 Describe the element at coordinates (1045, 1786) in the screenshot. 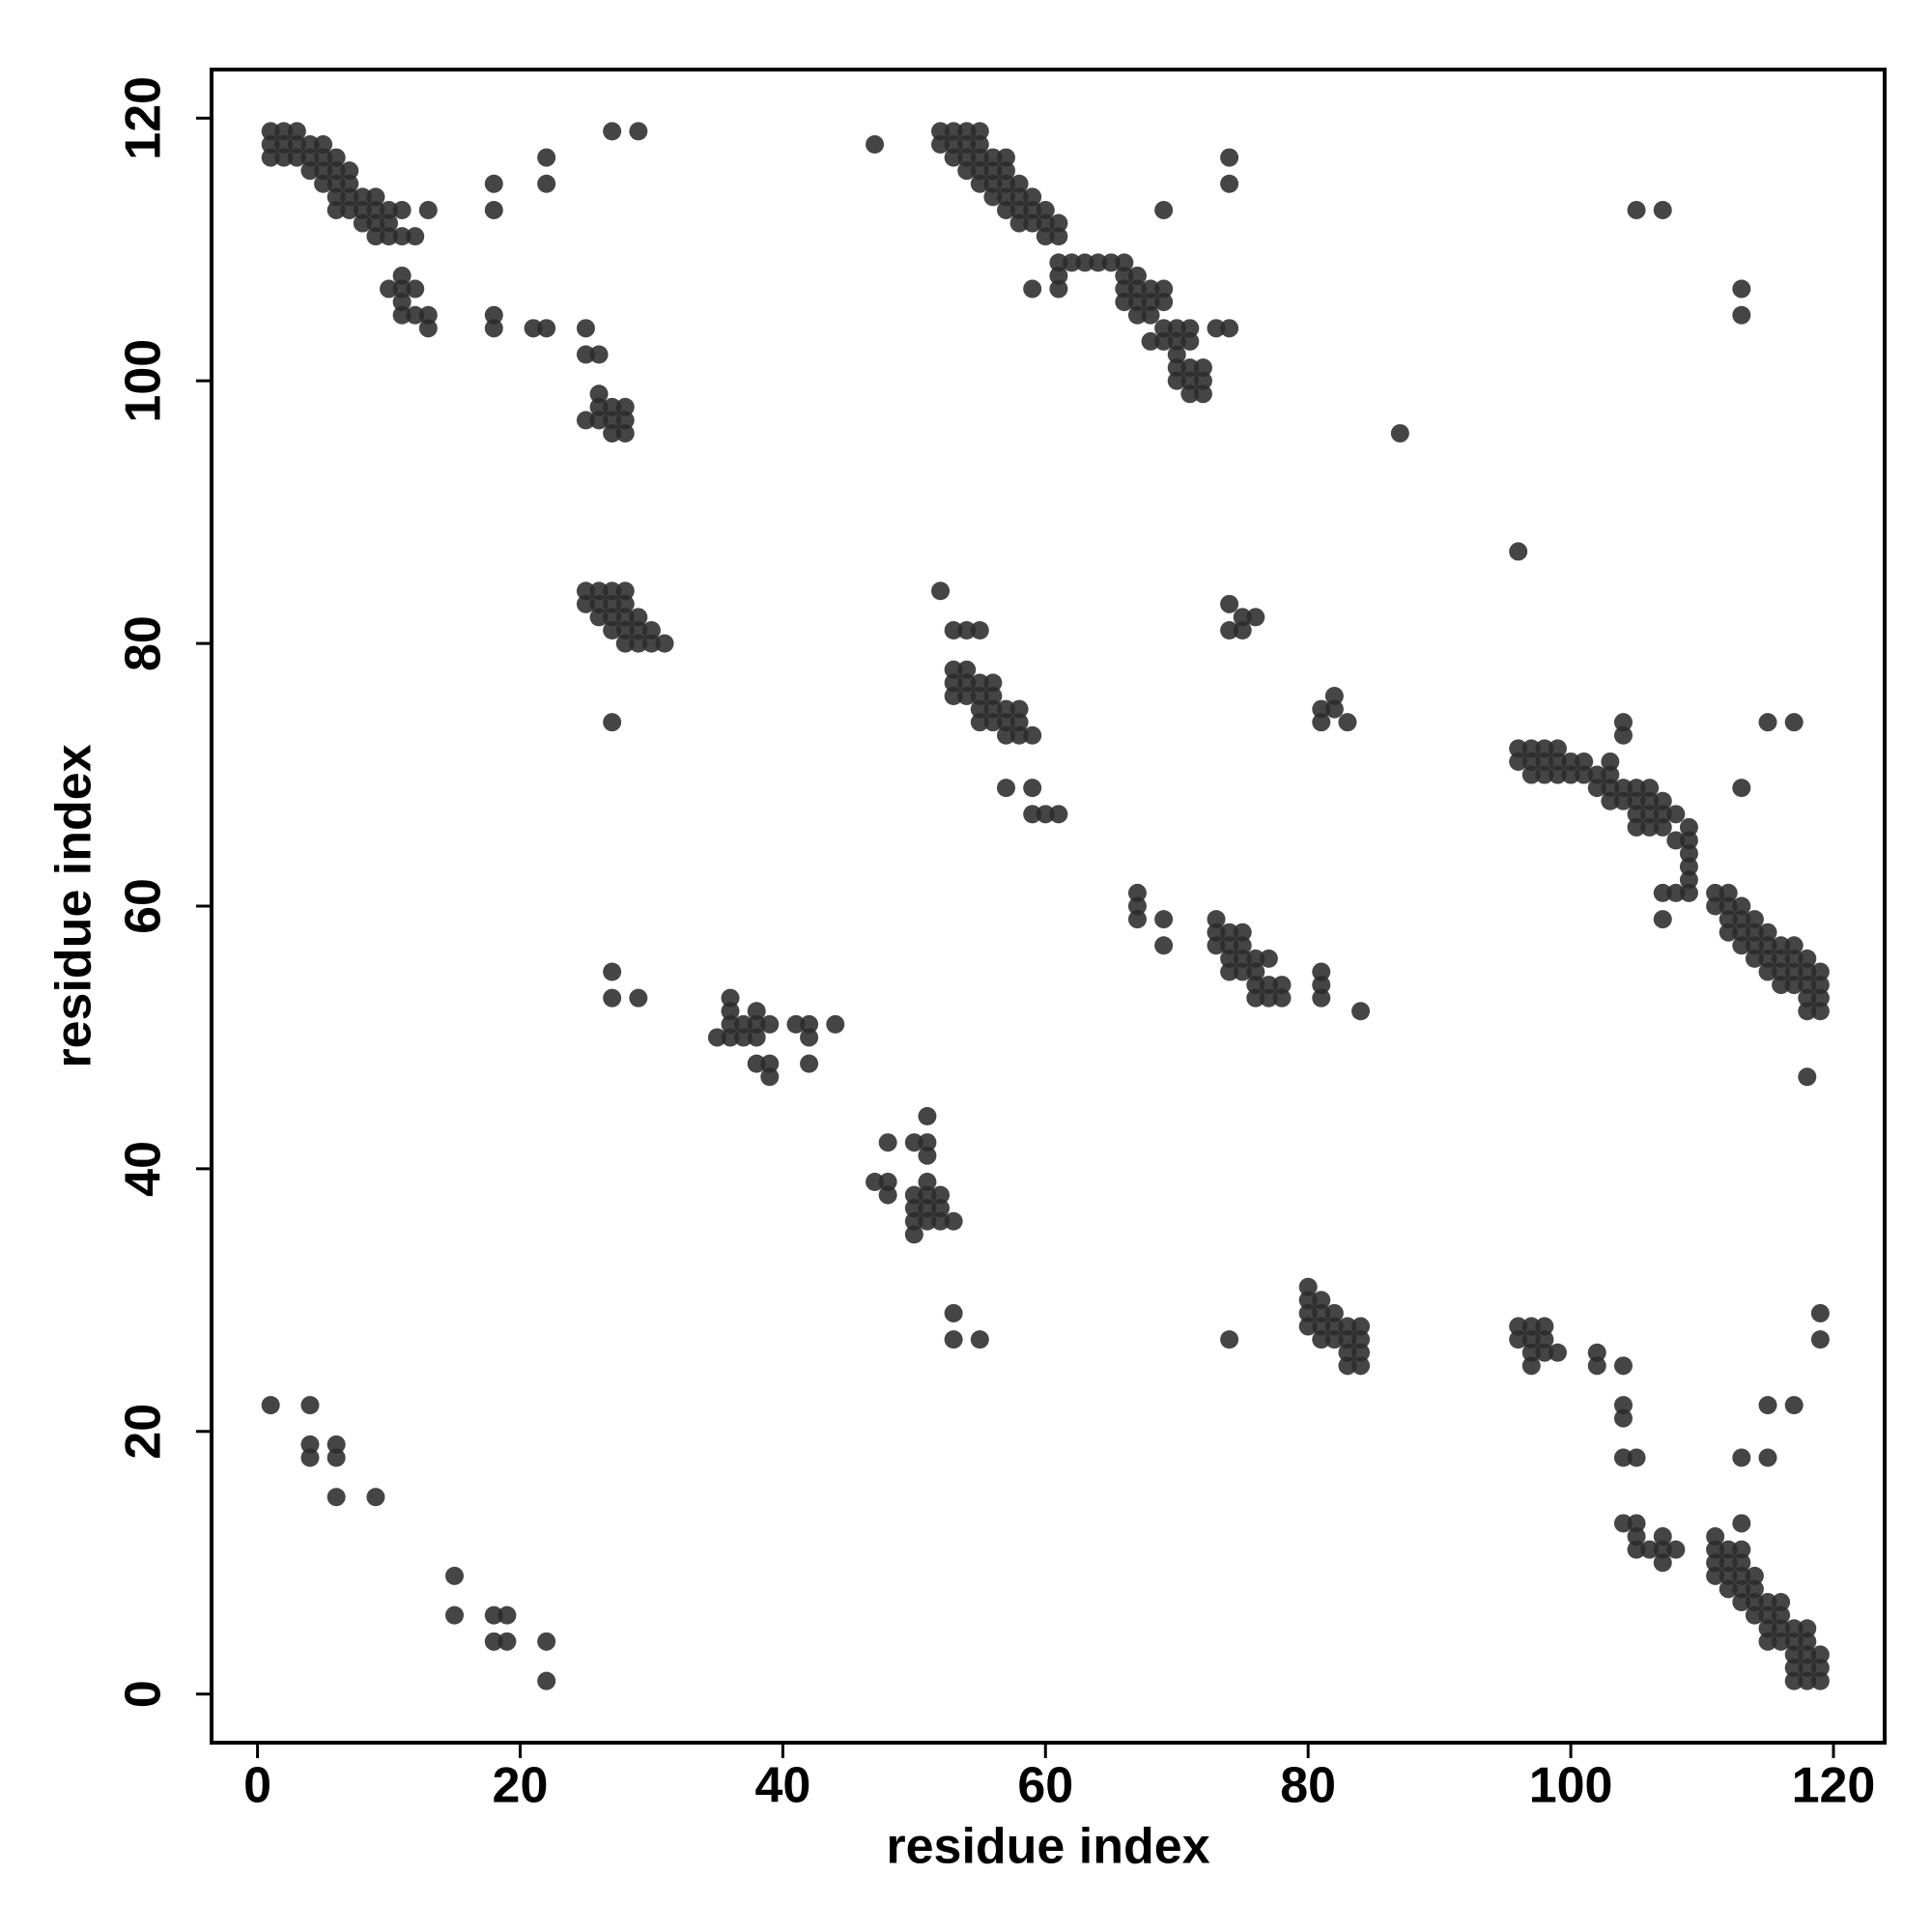

I see `x-tick-label: 60` at that location.